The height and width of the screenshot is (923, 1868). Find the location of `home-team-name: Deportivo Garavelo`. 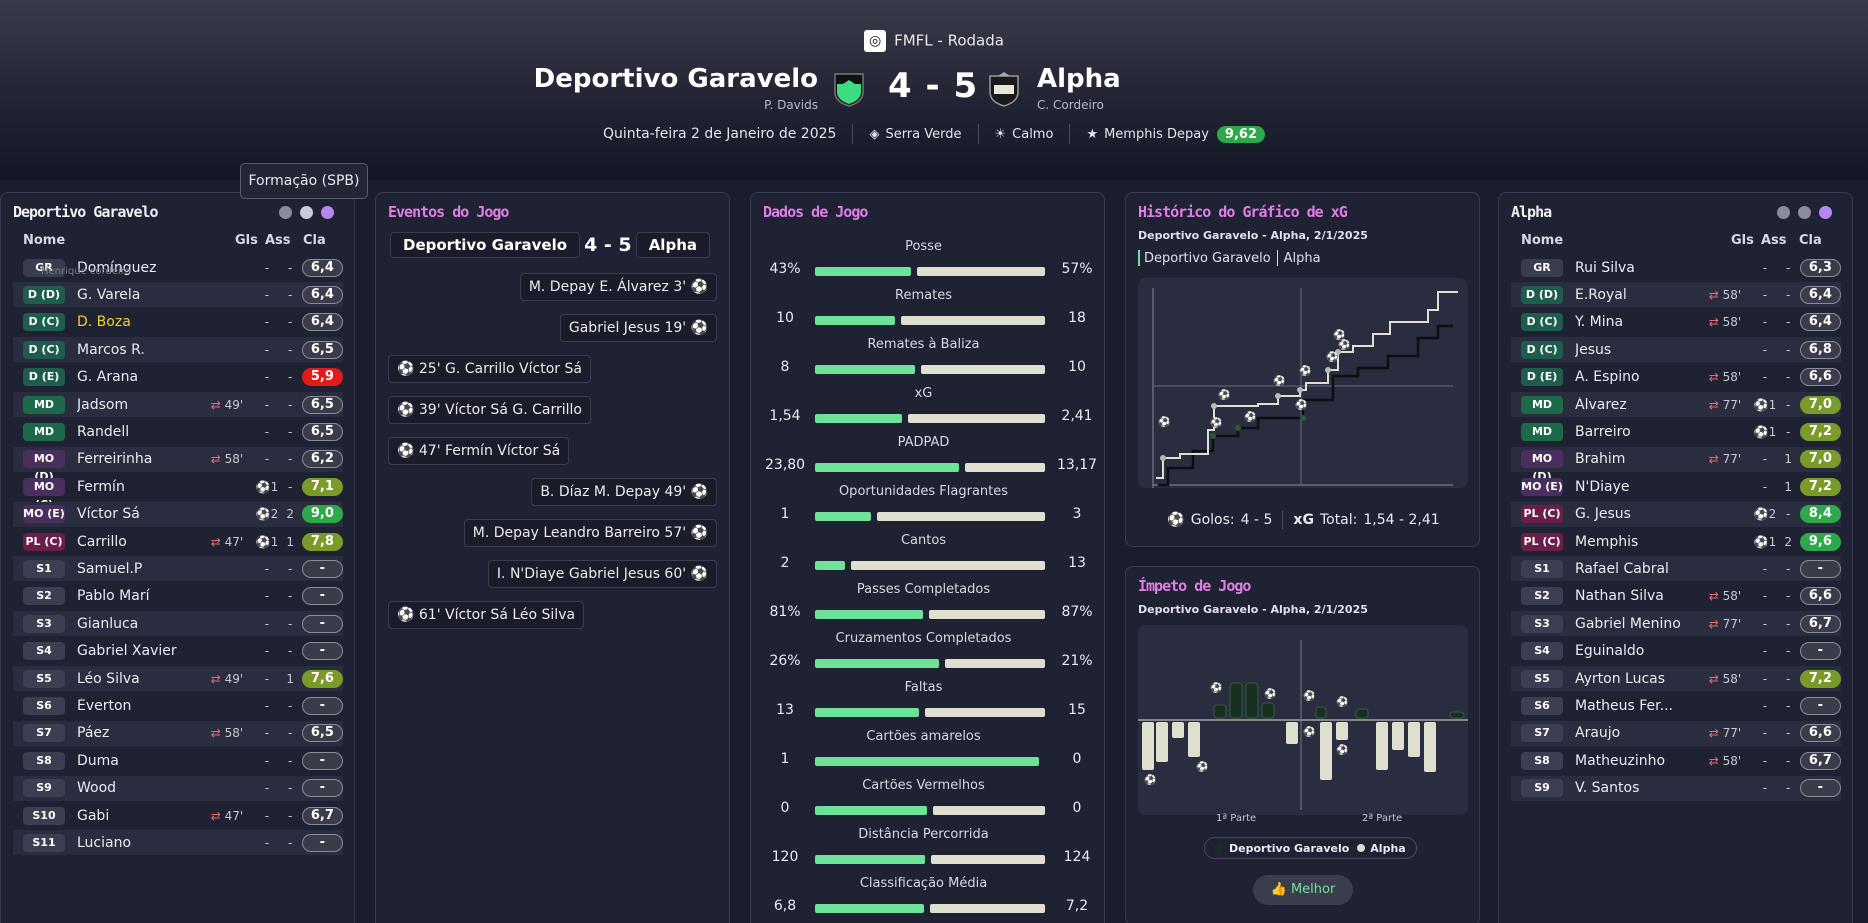

home-team-name: Deportivo Garavelo is located at coordinates (675, 79).